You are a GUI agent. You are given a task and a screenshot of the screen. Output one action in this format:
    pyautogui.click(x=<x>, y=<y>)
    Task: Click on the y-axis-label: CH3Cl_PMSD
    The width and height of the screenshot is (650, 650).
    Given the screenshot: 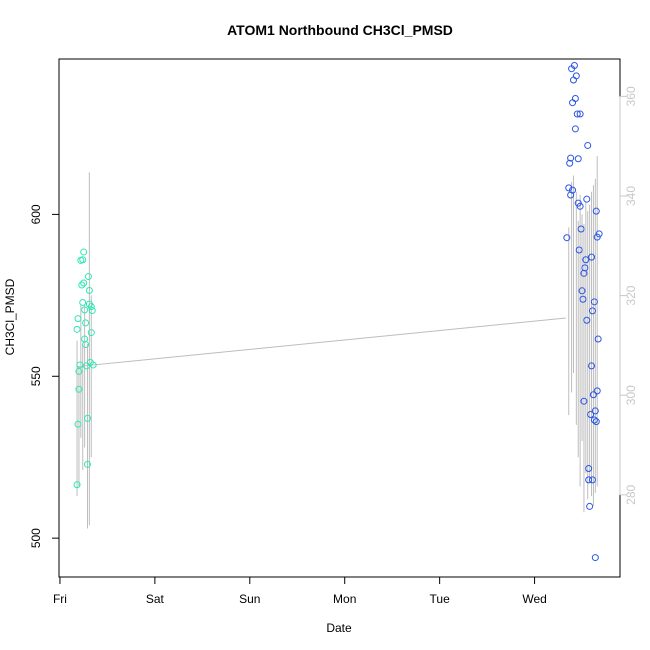 What is the action you would take?
    pyautogui.click(x=10, y=316)
    